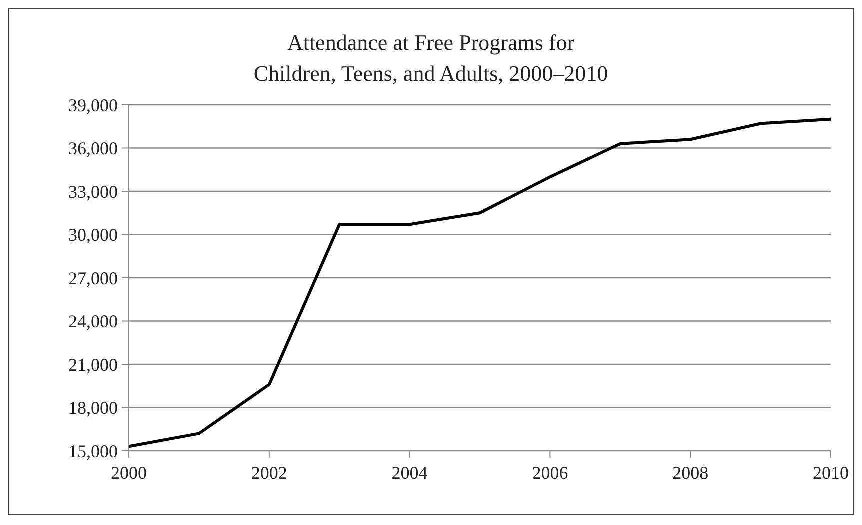 This screenshot has width=862, height=525. I want to click on chart-title: Attendance at Free Programs for Children, Teens, and Adults, 2000–2010, so click(431, 58).